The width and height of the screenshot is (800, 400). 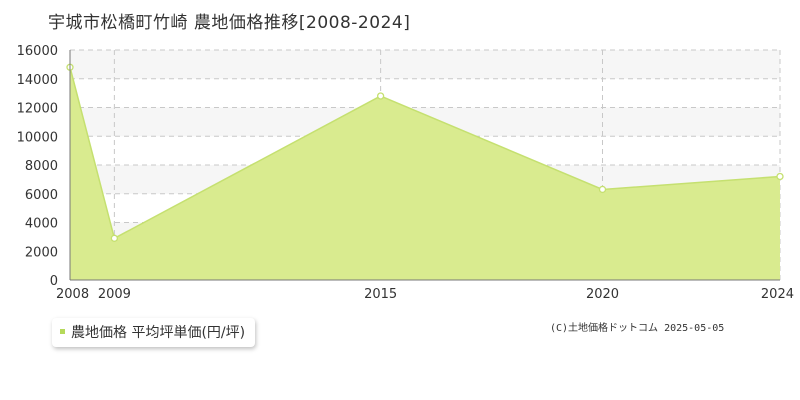 I want to click on y-tick-label: 16000, so click(x=37, y=51).